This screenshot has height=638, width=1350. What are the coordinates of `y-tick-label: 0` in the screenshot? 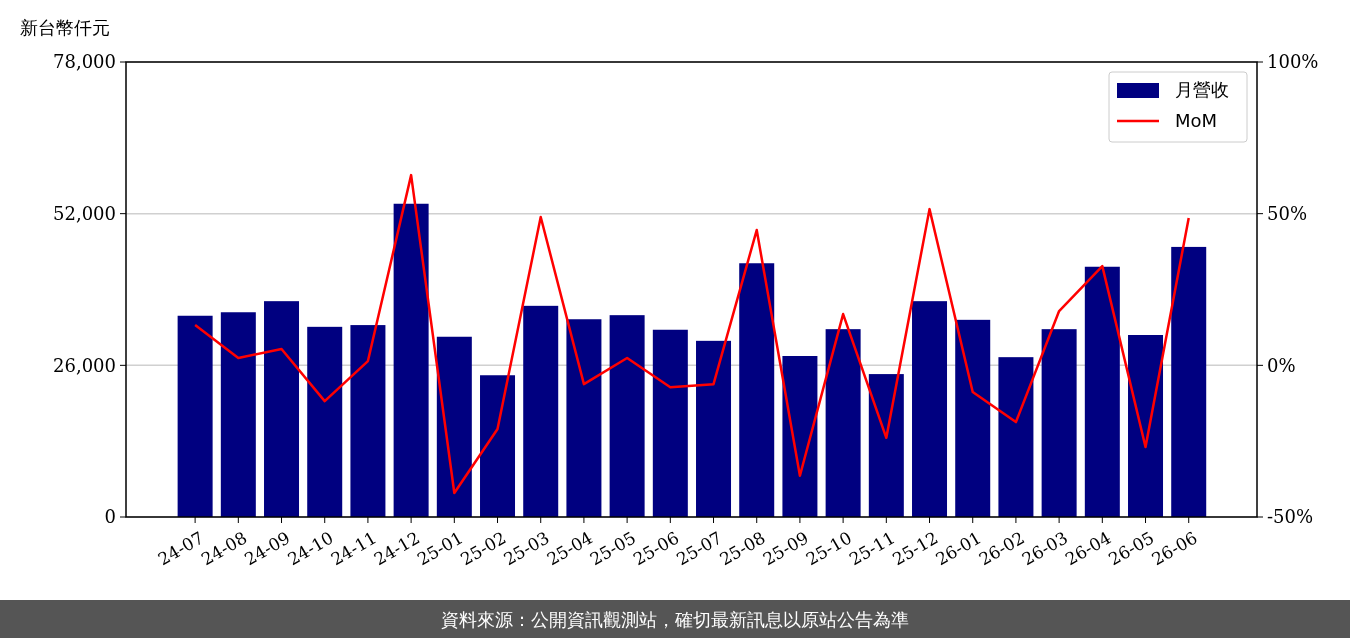 It's located at (110, 517).